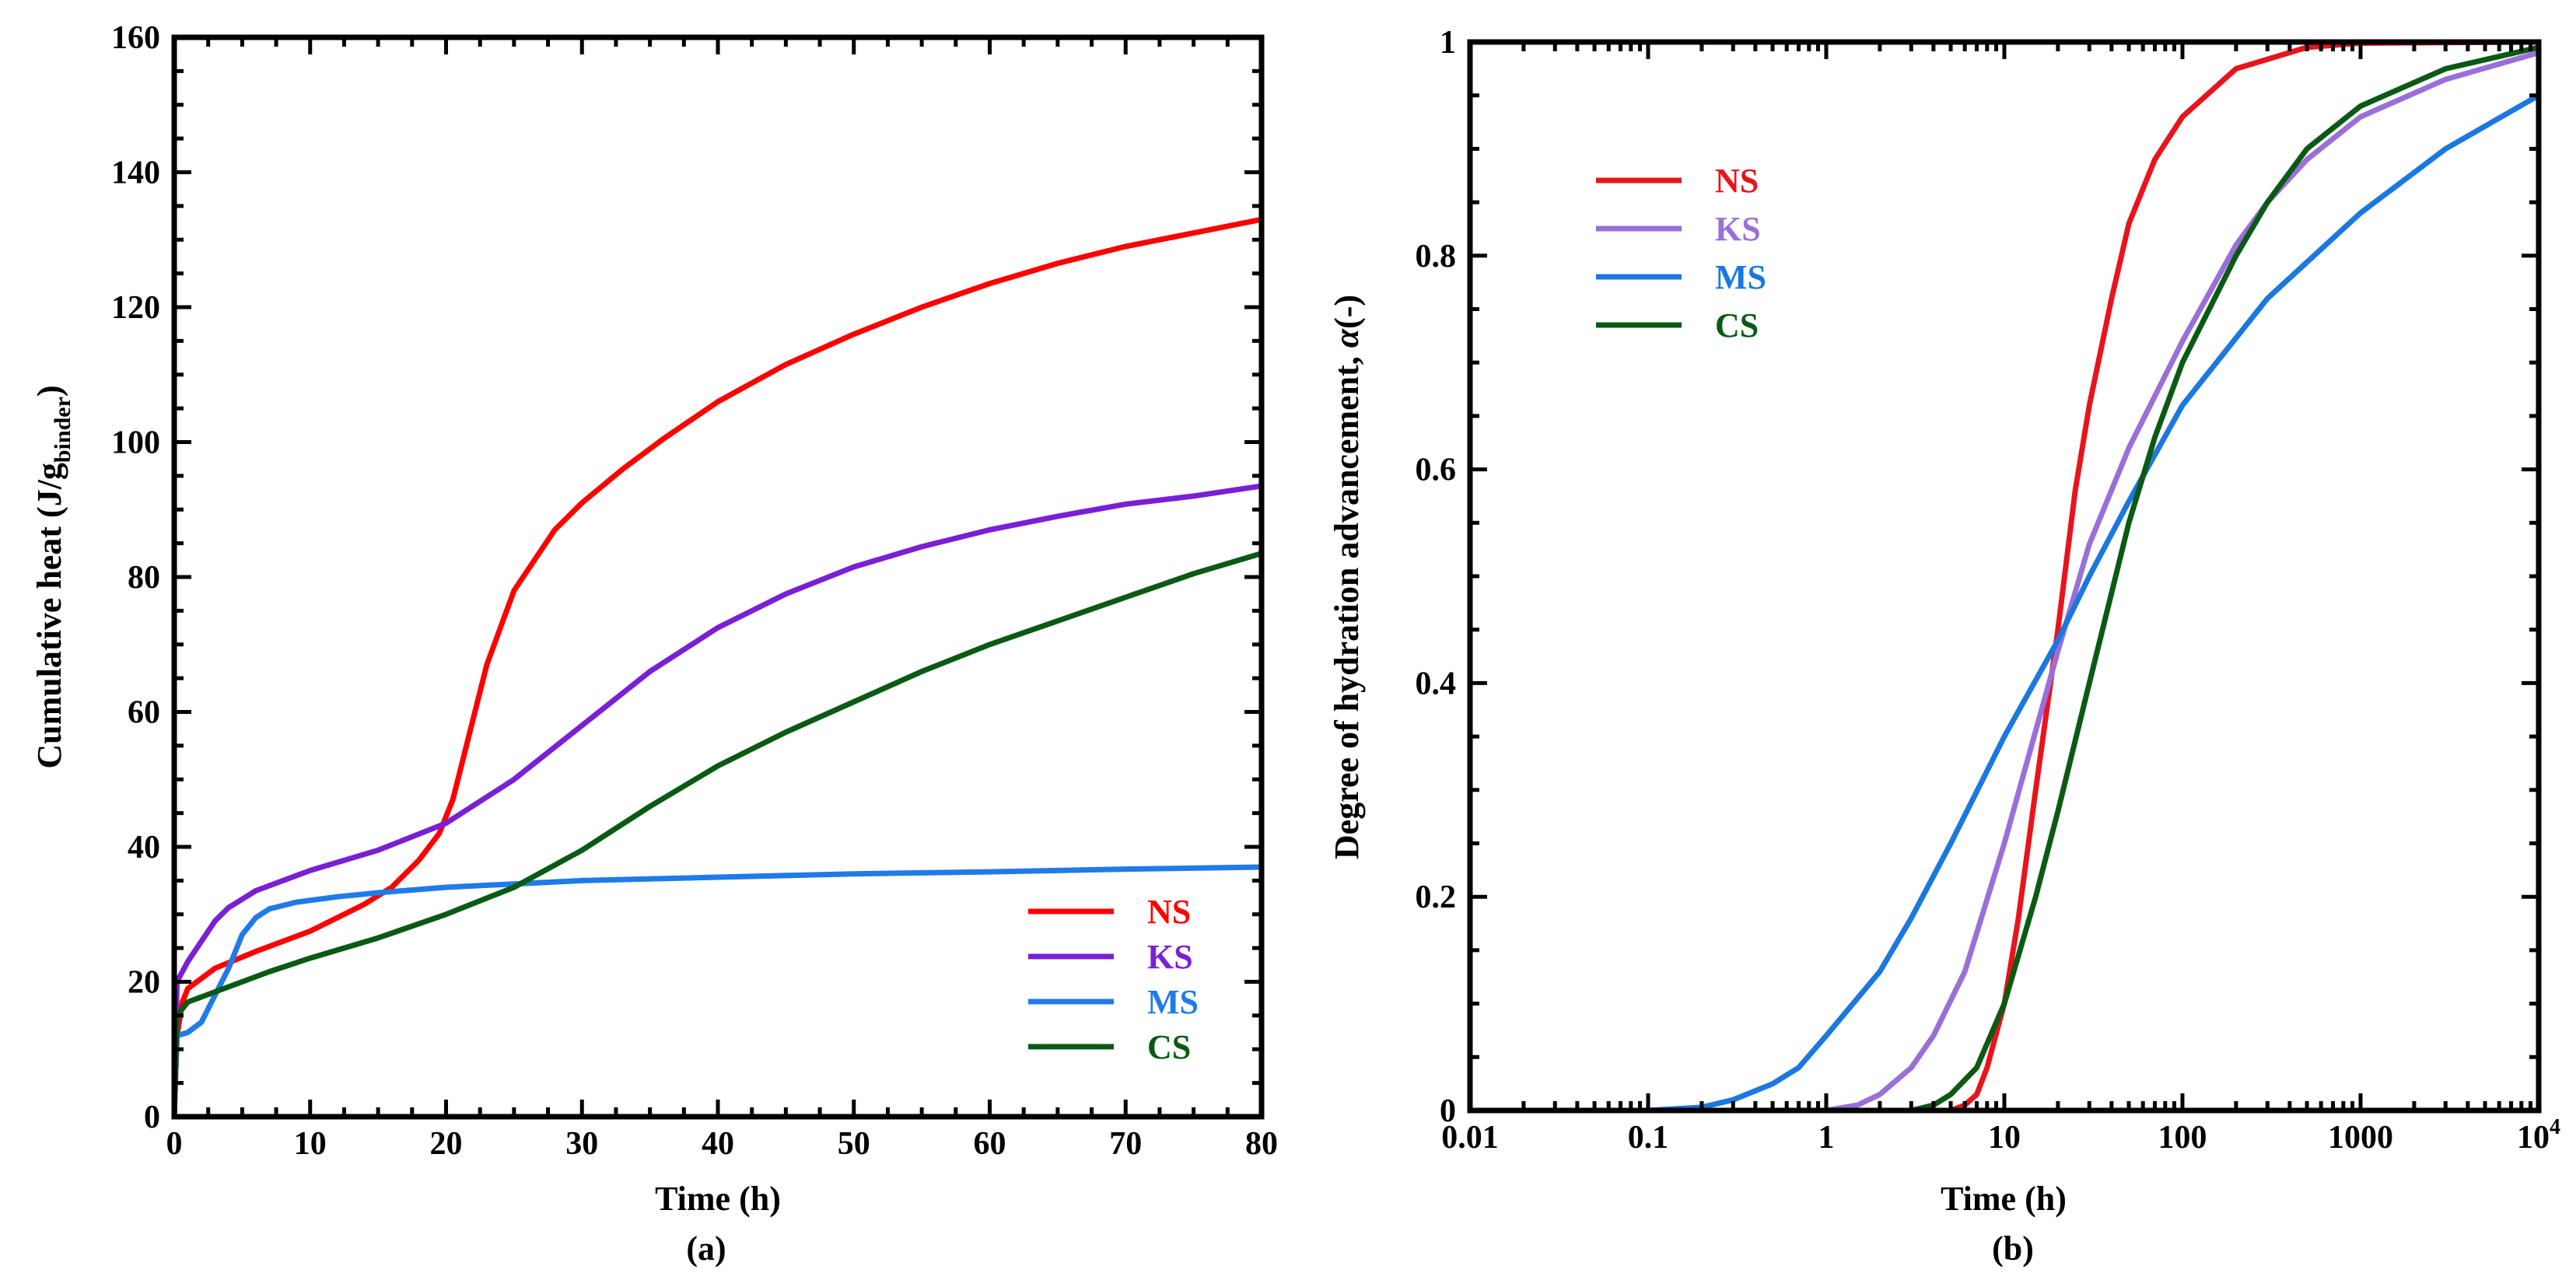 The height and width of the screenshot is (1280, 2576). I want to click on panel-a-y-tick-label: 80, so click(144, 578).